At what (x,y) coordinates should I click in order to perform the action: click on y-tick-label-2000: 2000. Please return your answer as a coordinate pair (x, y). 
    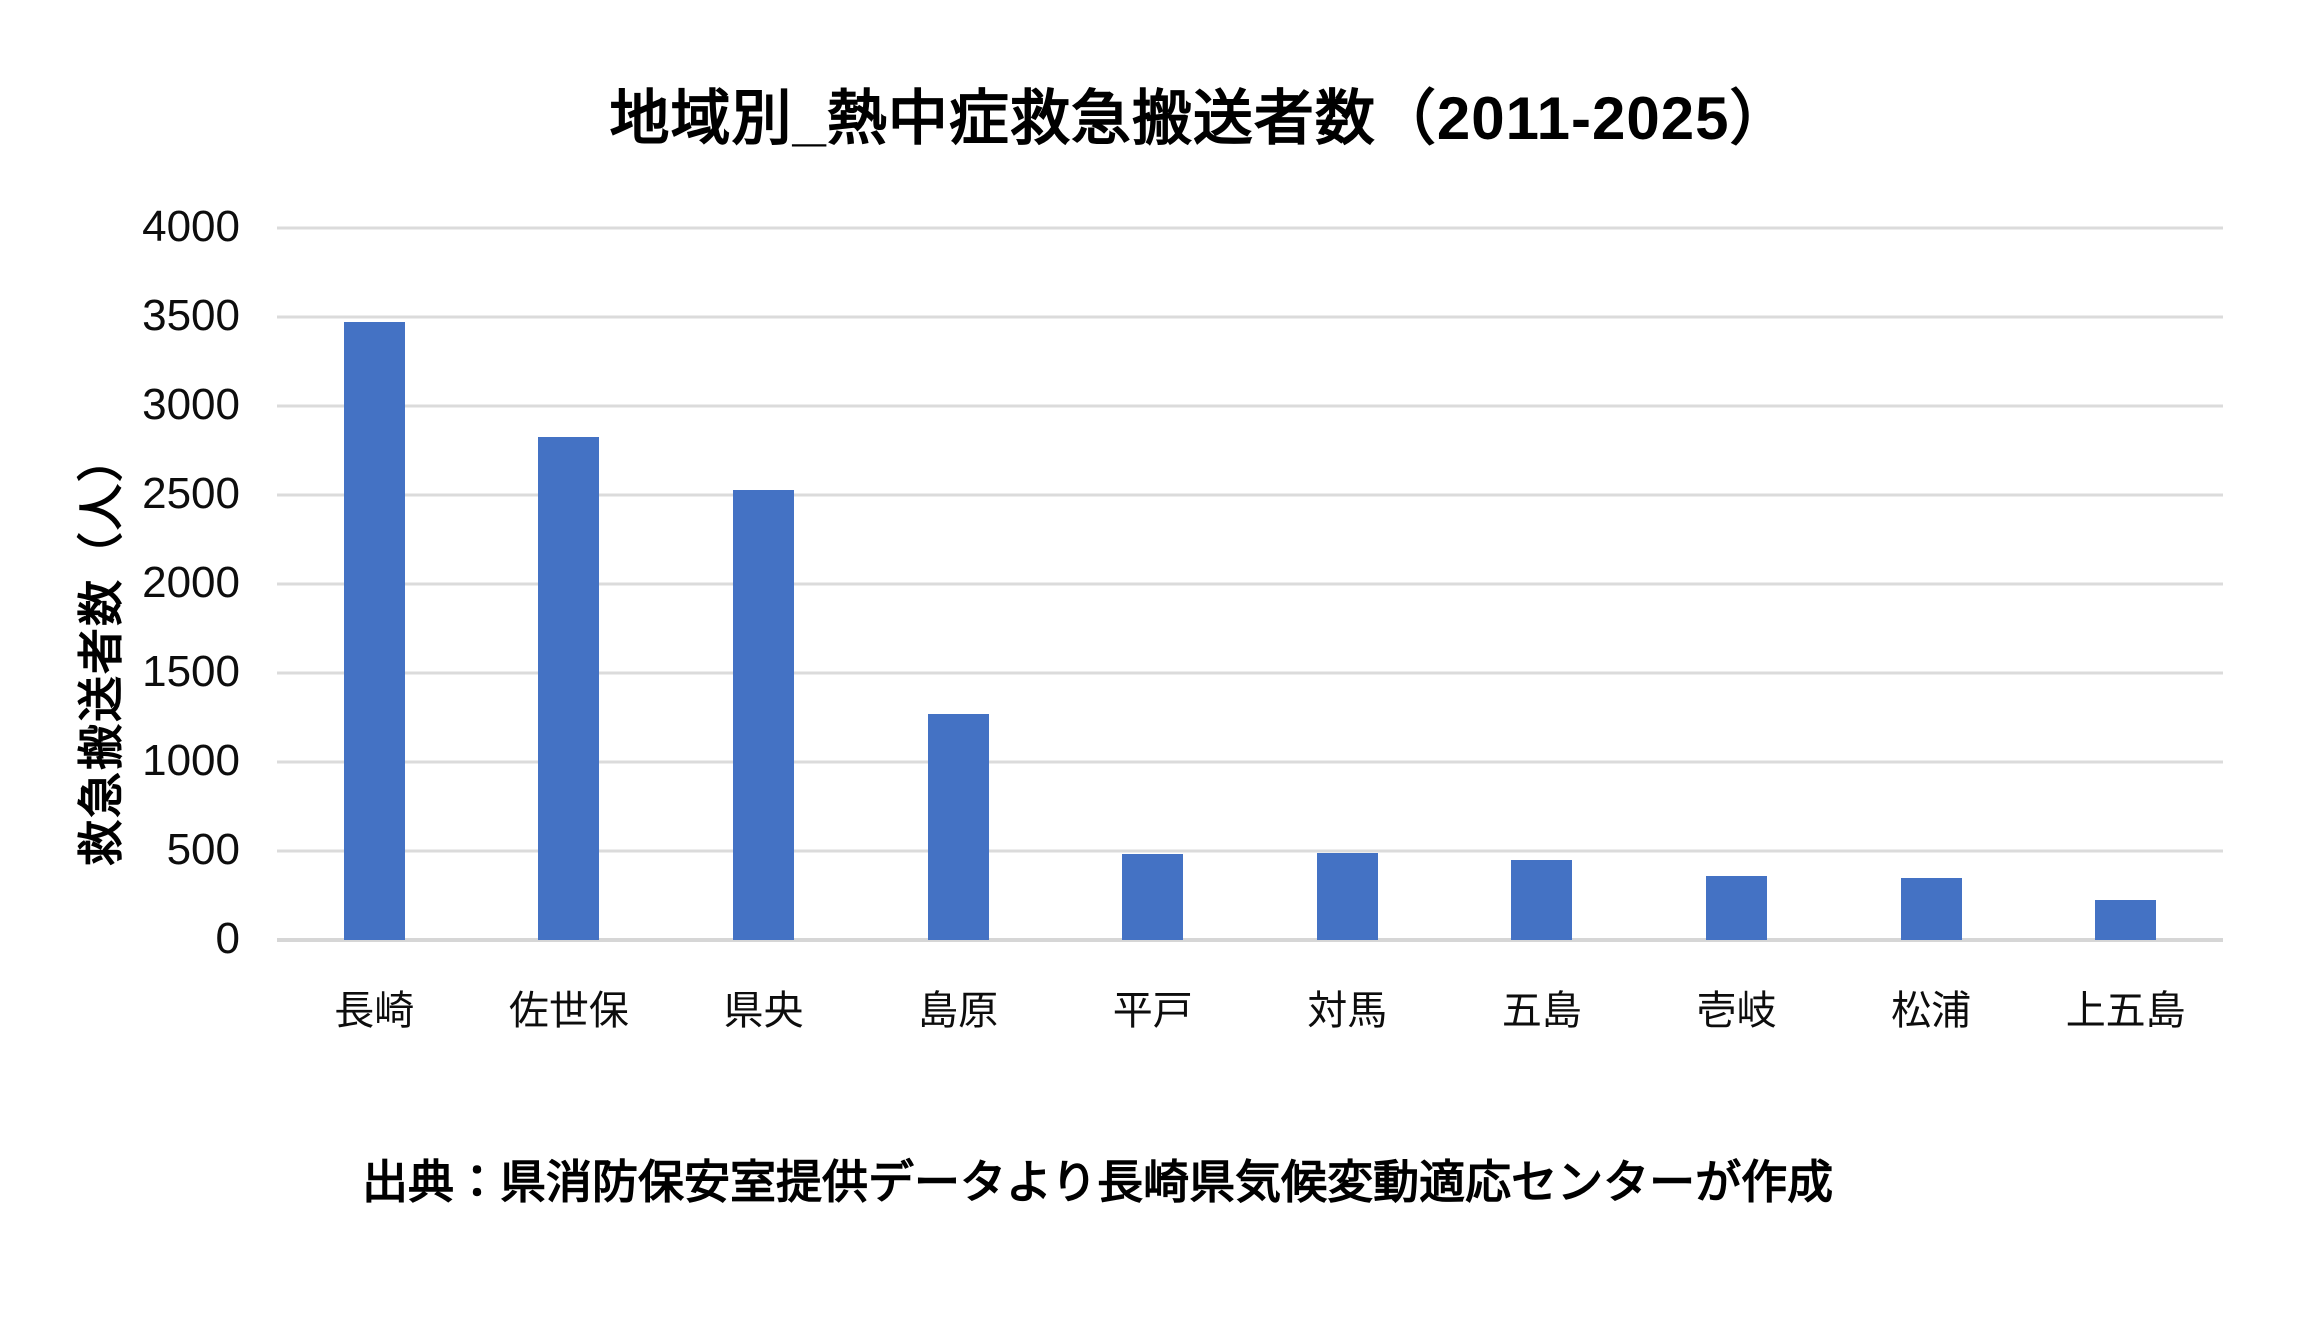
    Looking at the image, I should click on (191, 583).